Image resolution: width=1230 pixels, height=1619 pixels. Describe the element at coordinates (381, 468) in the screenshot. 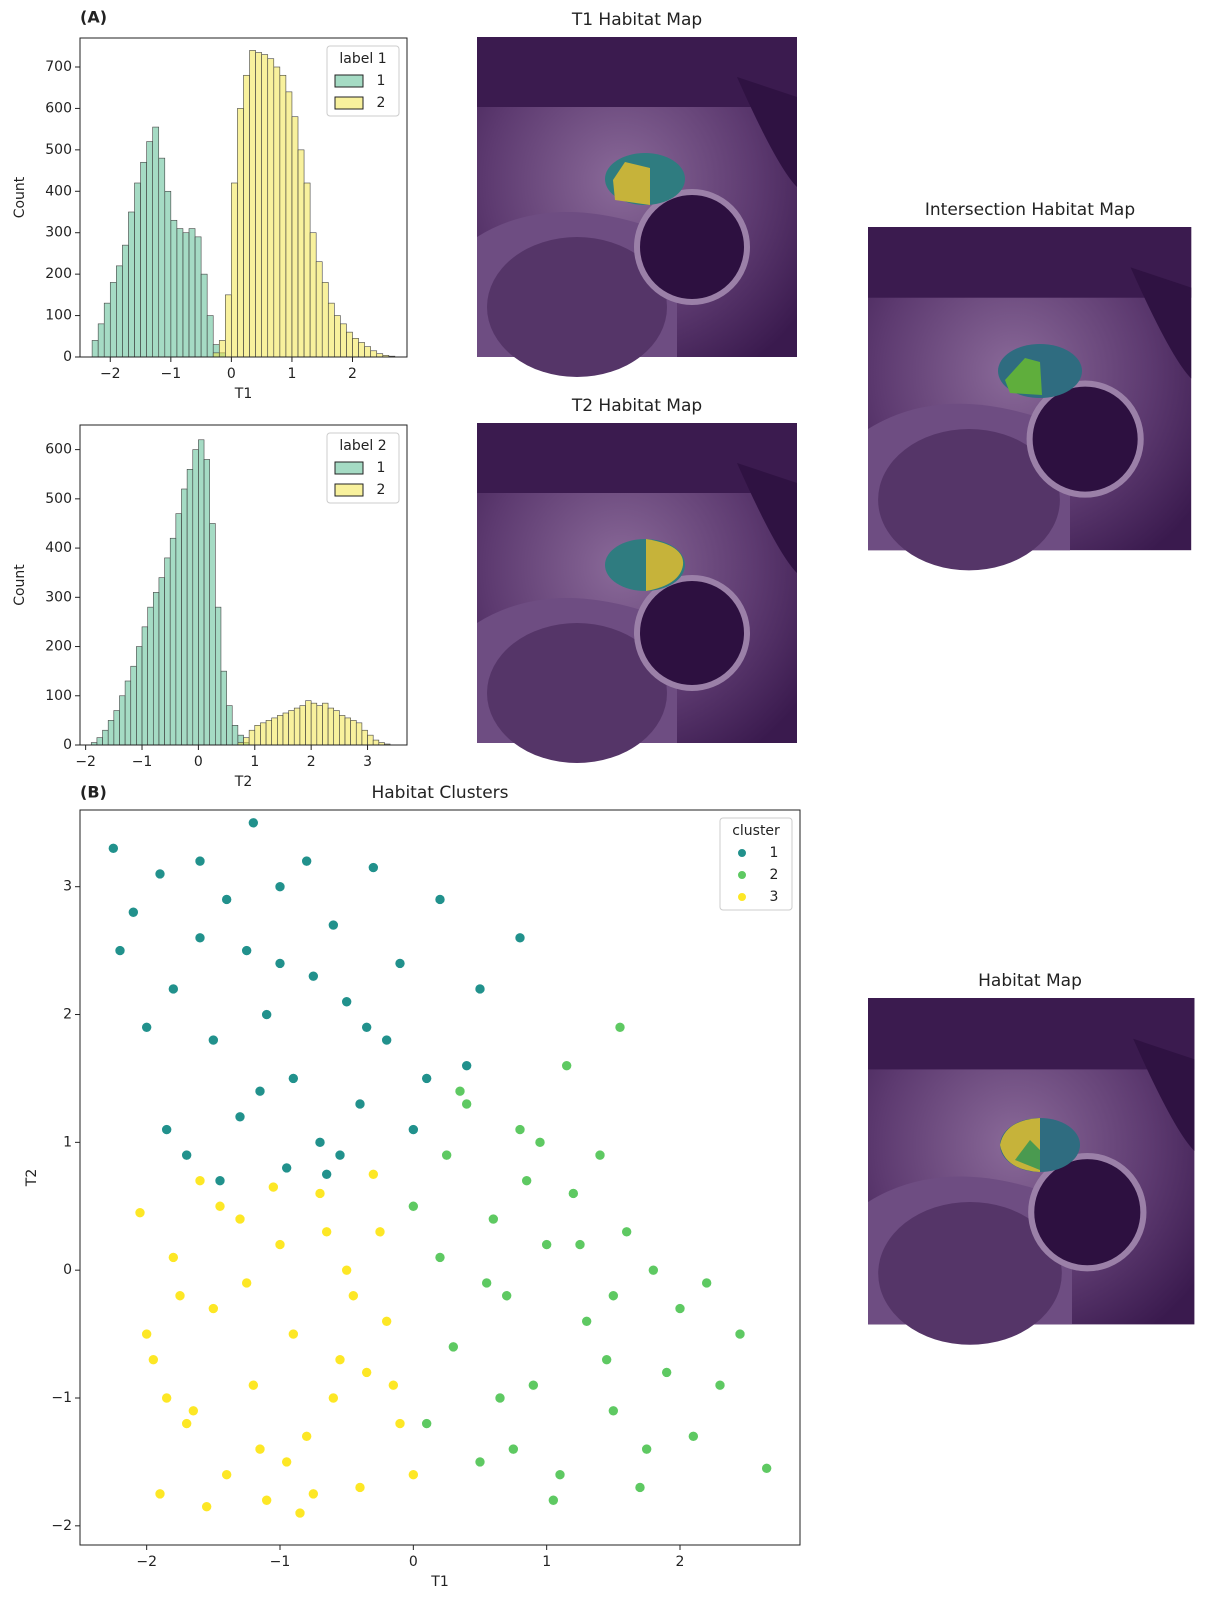

I see `legend-label: 1` at that location.